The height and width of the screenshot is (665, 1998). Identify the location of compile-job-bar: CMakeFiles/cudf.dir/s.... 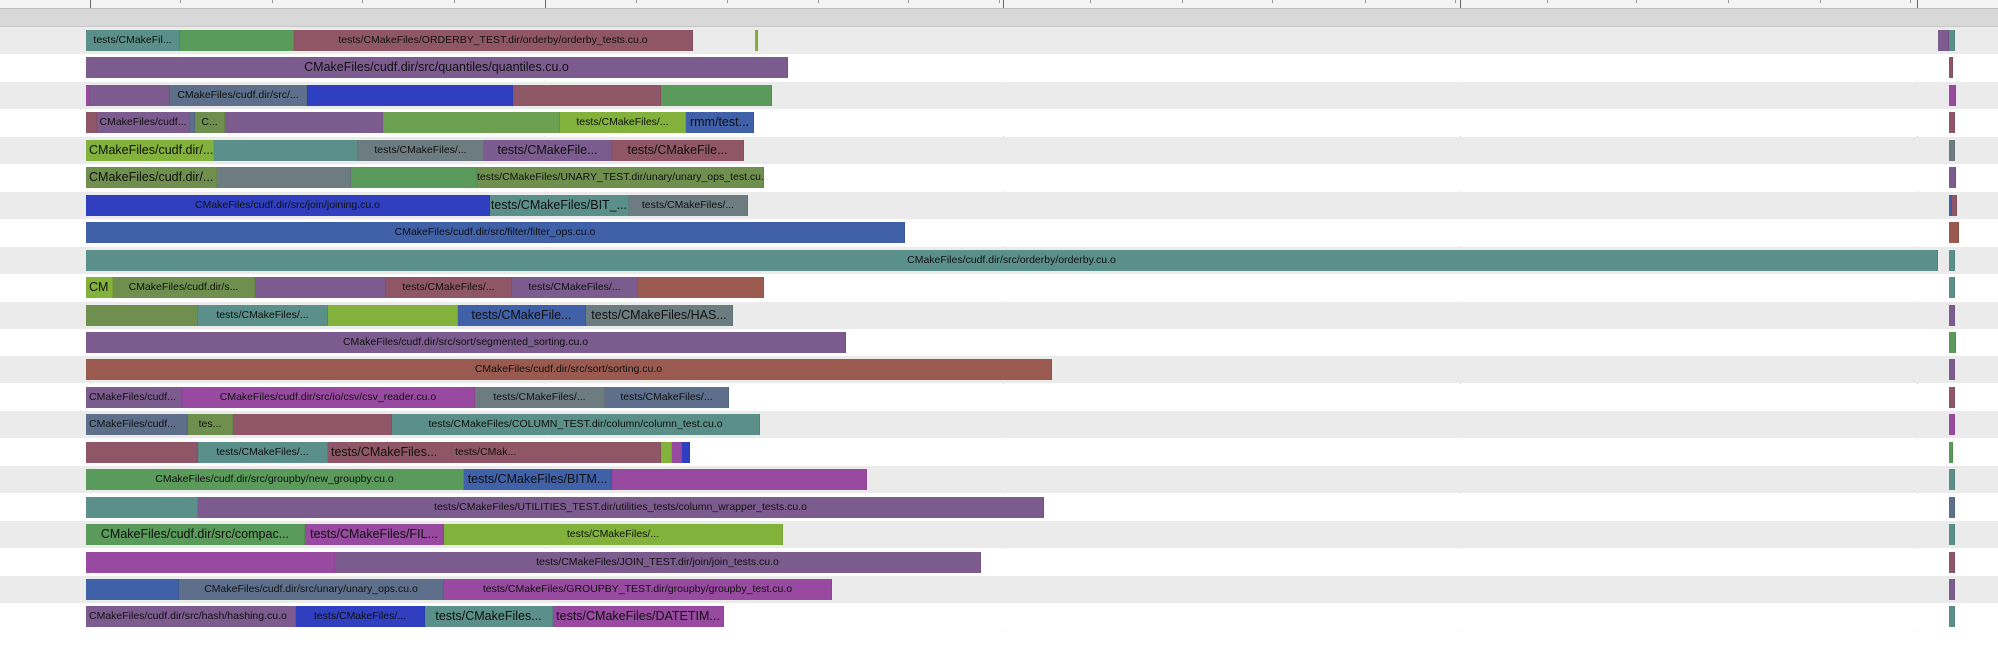
(184, 287).